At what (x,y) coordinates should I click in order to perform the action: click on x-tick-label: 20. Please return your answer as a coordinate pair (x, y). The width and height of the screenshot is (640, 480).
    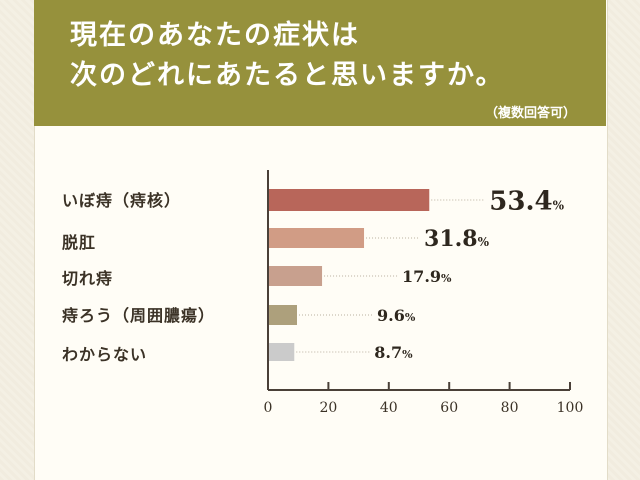
    Looking at the image, I should click on (328, 408).